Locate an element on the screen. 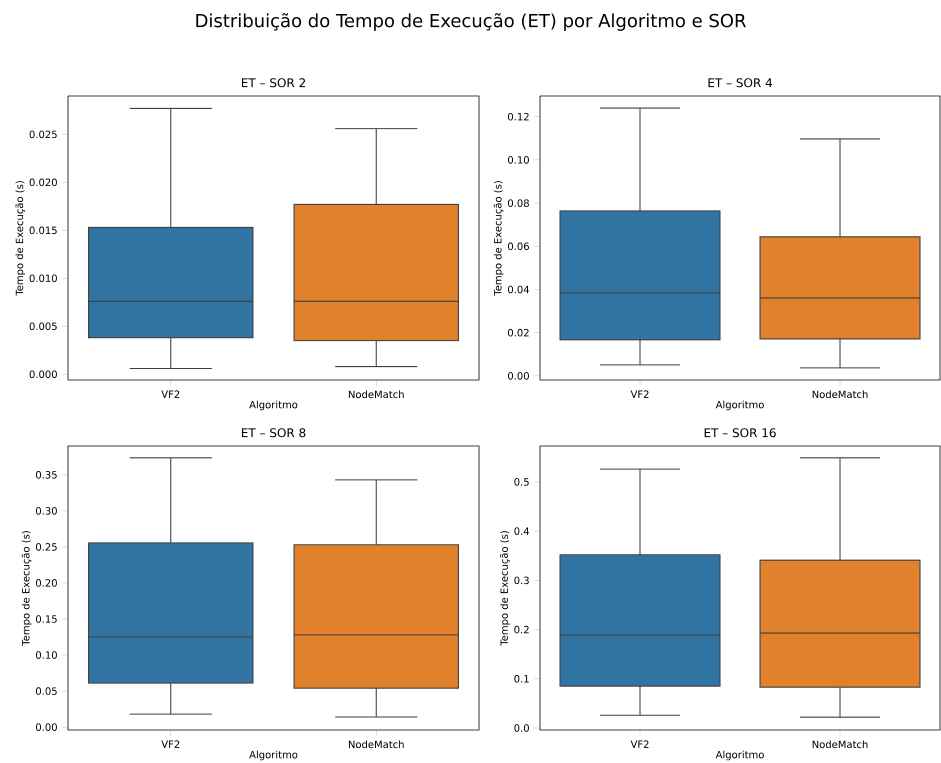 The height and width of the screenshot is (763, 941). chart-title: ET – SOR 8 is located at coordinates (274, 433).